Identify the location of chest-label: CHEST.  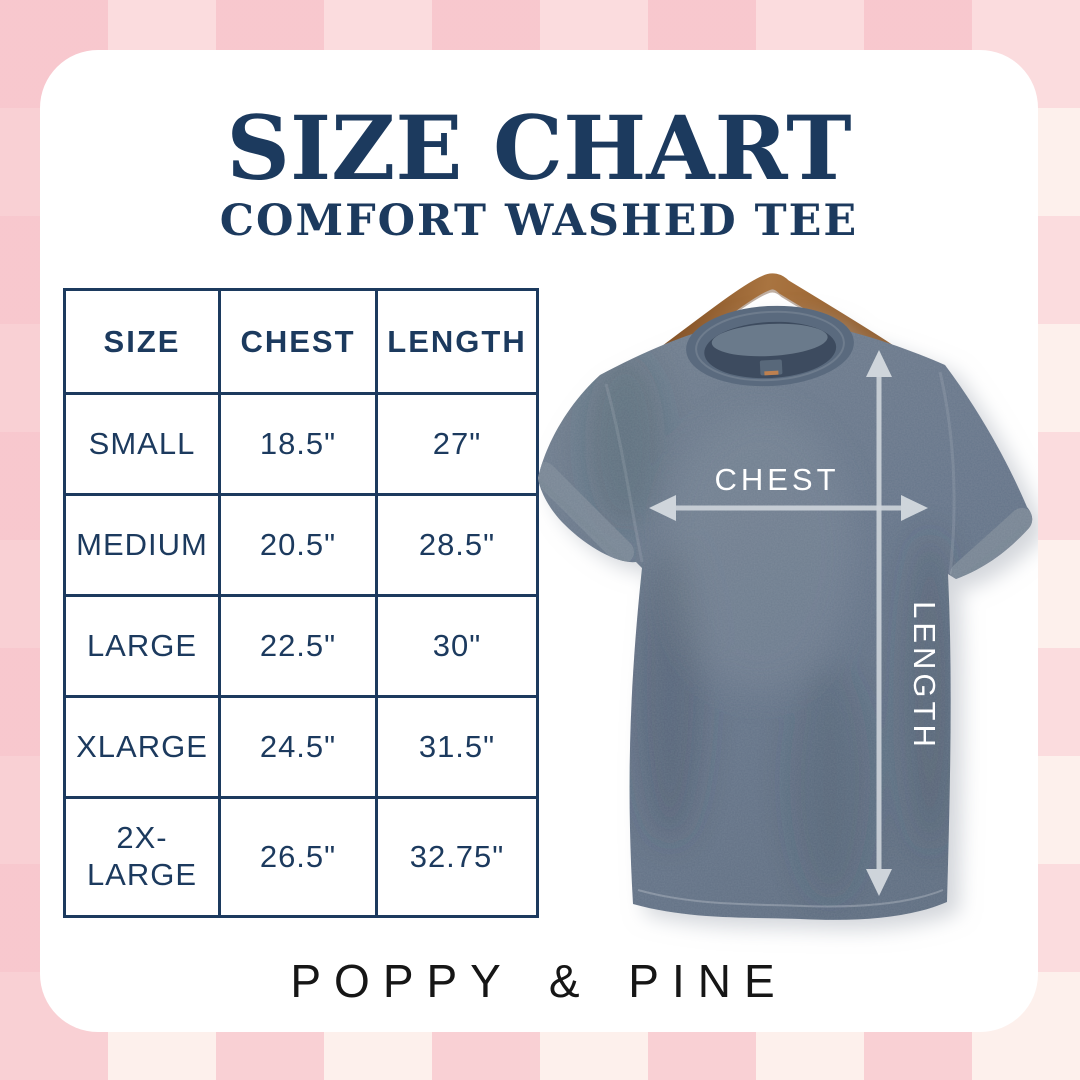
(776, 479).